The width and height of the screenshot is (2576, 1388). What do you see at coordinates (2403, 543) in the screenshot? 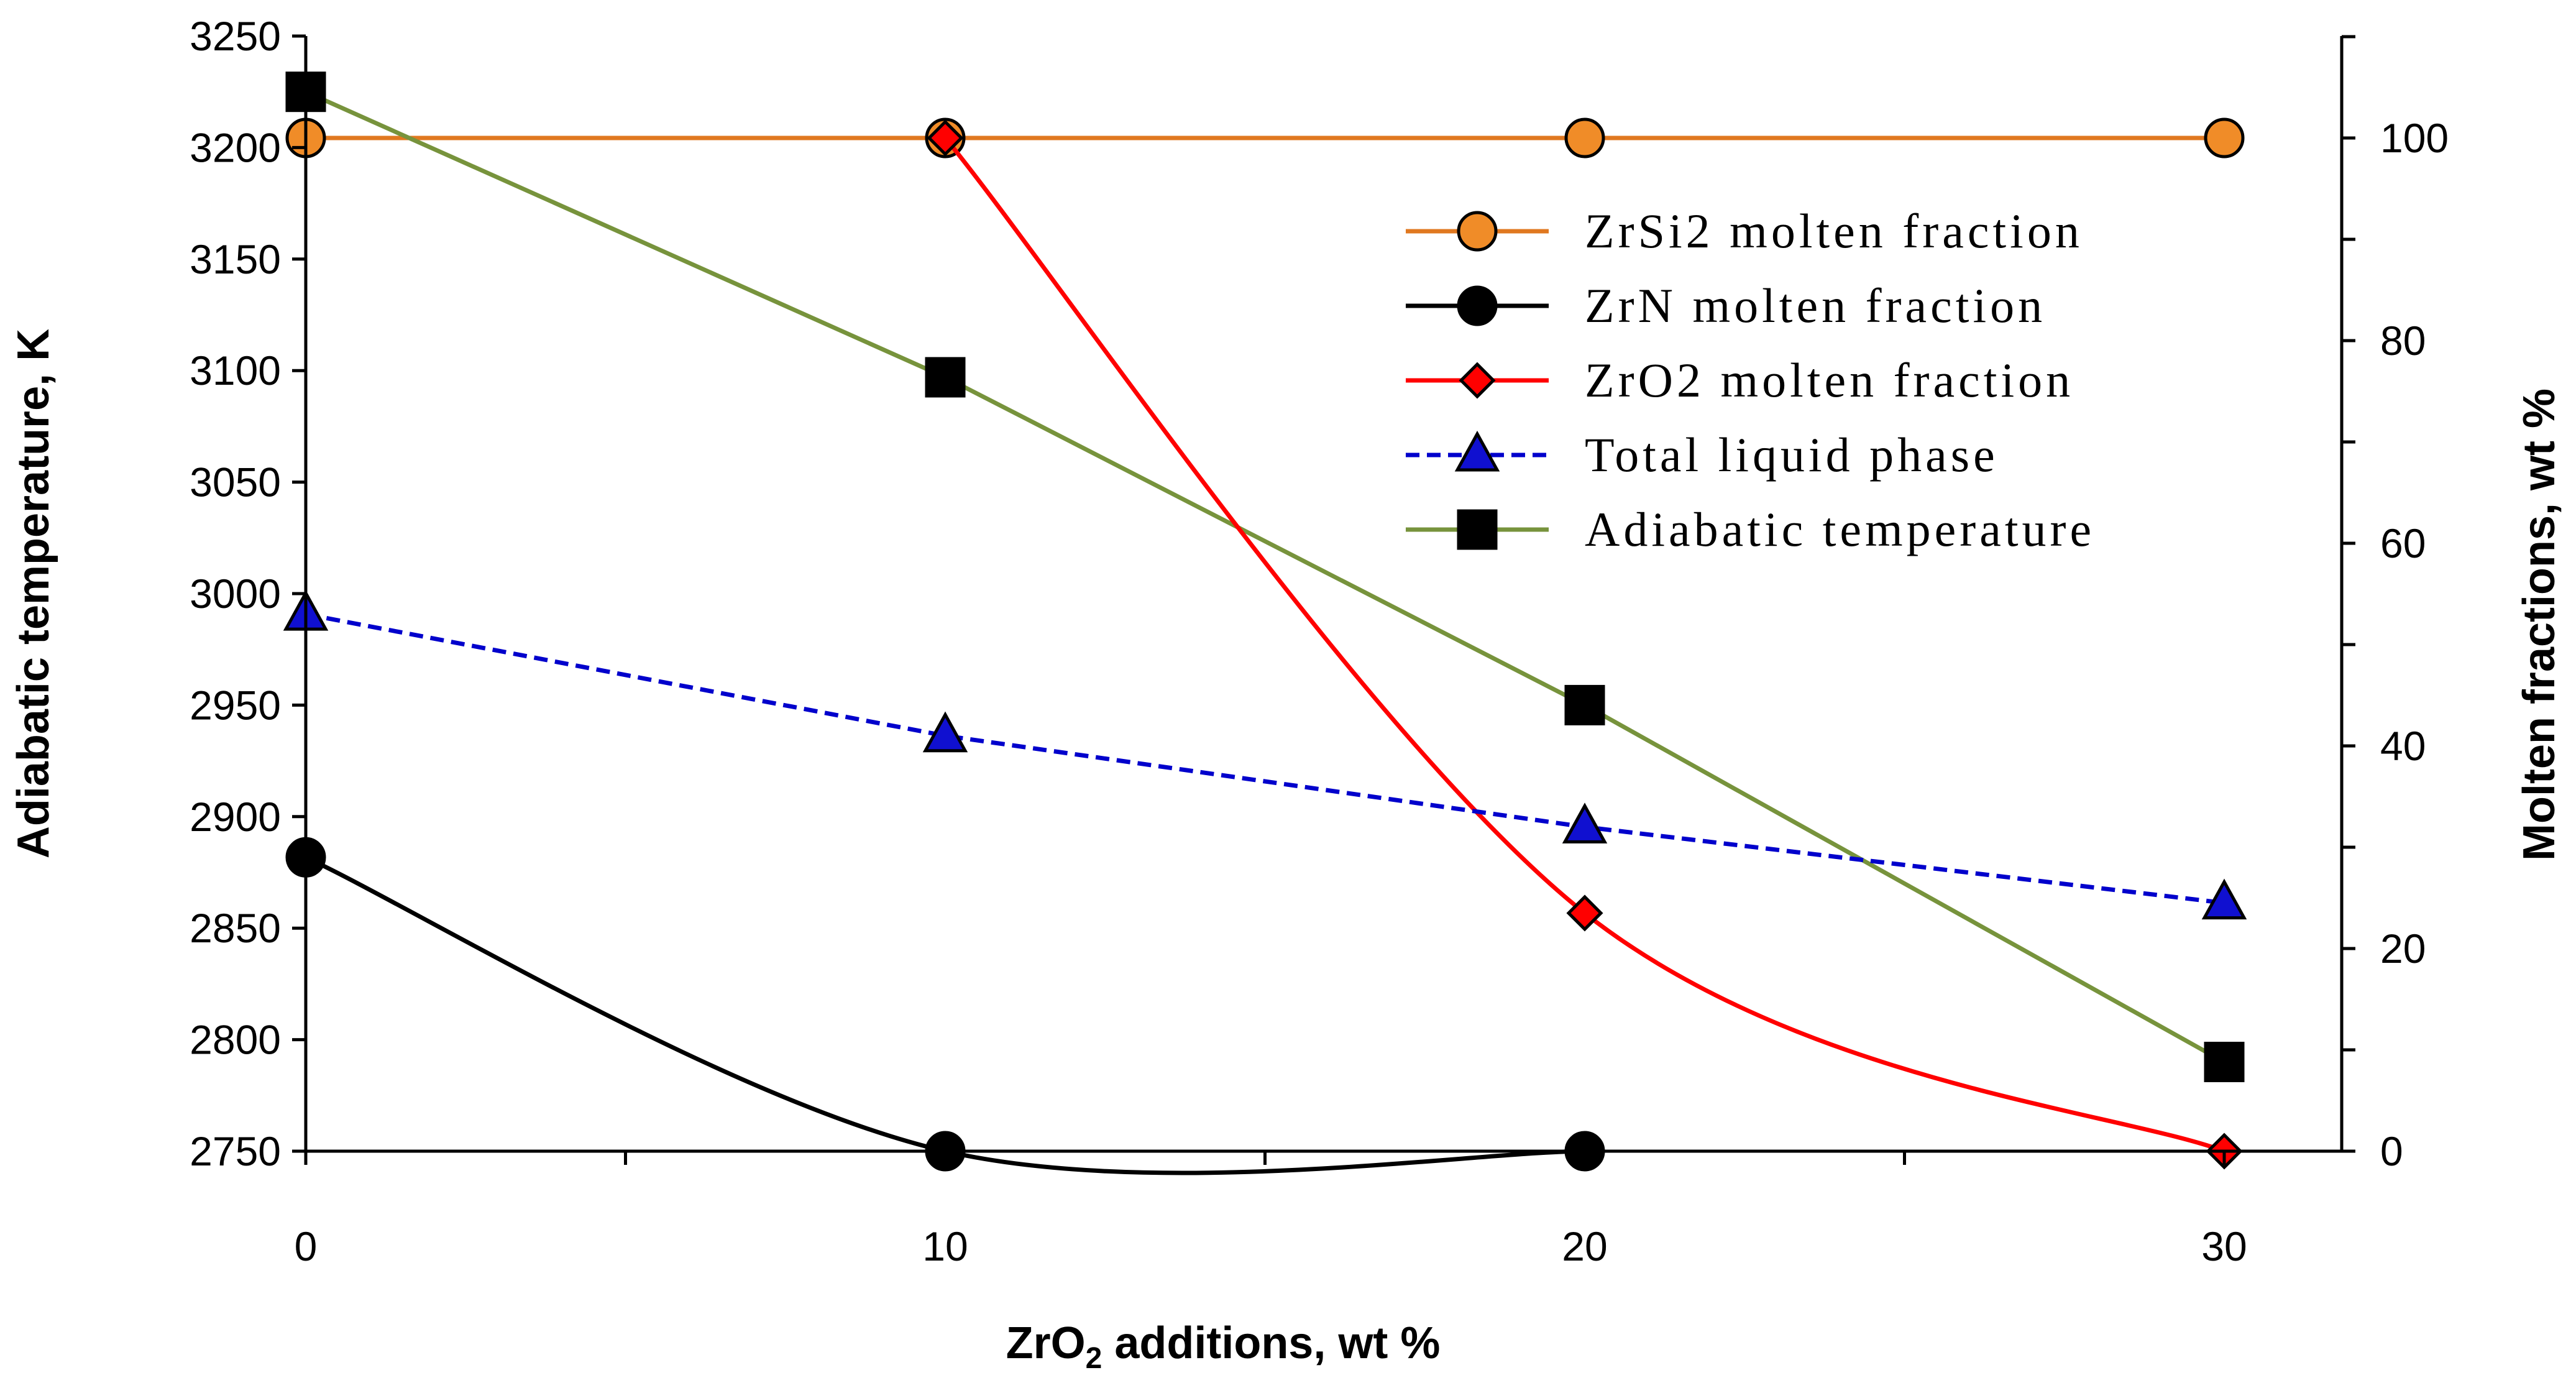
I see `right-tick-label: 60` at bounding box center [2403, 543].